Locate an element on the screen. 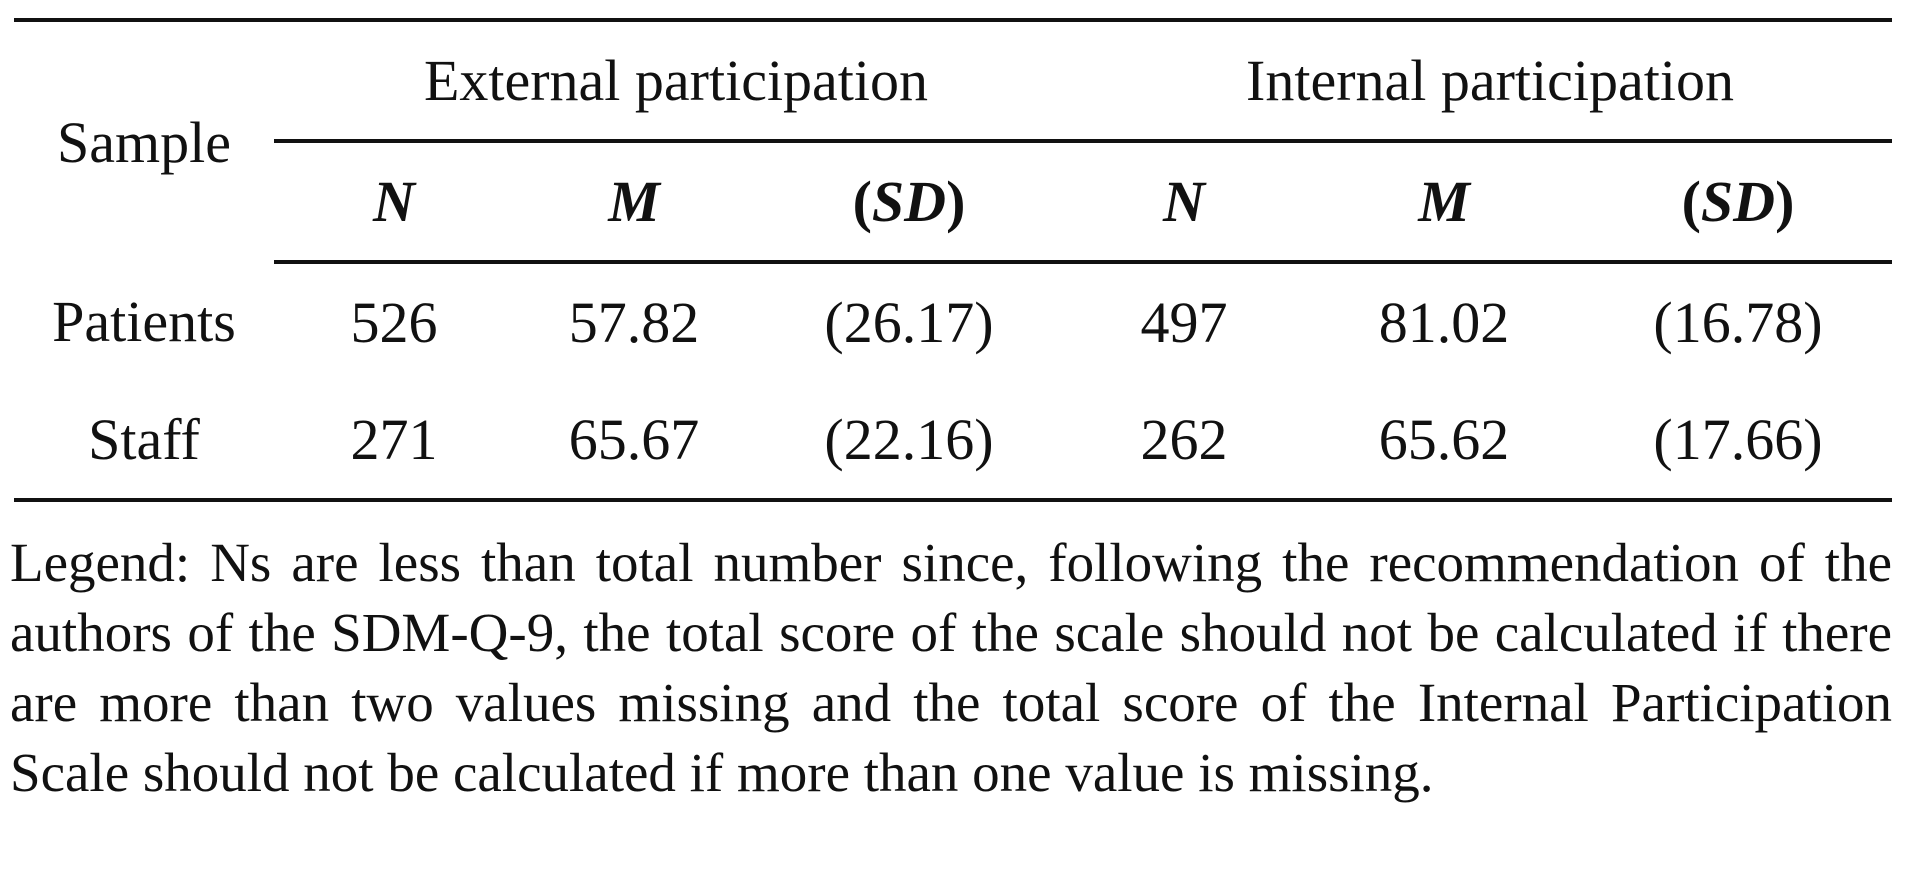 This screenshot has height=877, width=1915. external-sd-header: (SD) is located at coordinates (909, 202).